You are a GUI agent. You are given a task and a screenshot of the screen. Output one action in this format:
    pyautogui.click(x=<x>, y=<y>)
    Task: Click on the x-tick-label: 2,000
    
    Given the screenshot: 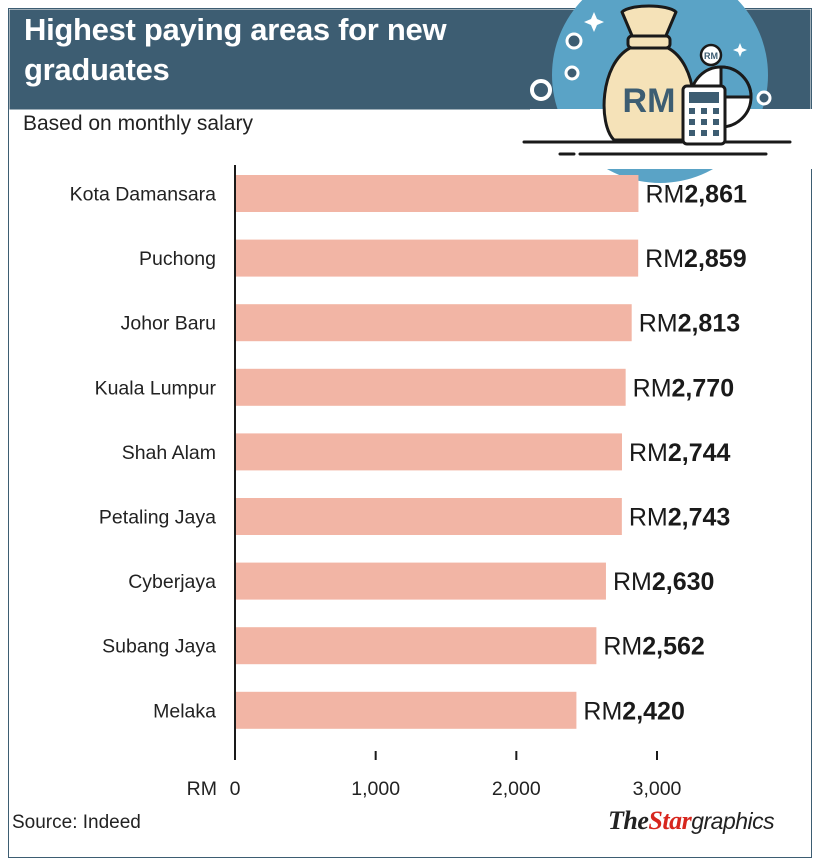 What is the action you would take?
    pyautogui.click(x=516, y=789)
    